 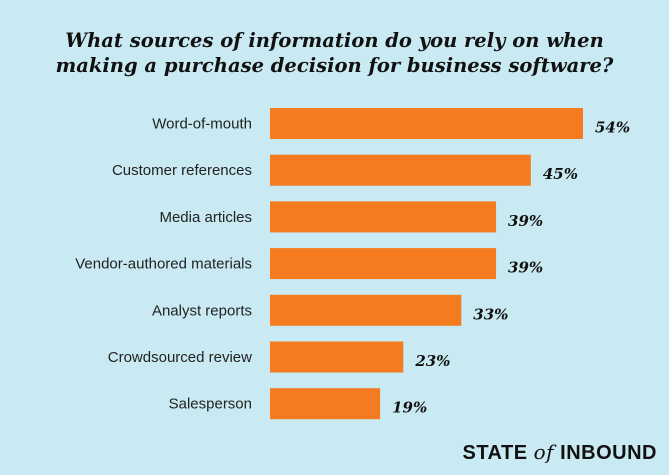 What do you see at coordinates (205, 217) in the screenshot?
I see `category-label-2: Media articles` at bounding box center [205, 217].